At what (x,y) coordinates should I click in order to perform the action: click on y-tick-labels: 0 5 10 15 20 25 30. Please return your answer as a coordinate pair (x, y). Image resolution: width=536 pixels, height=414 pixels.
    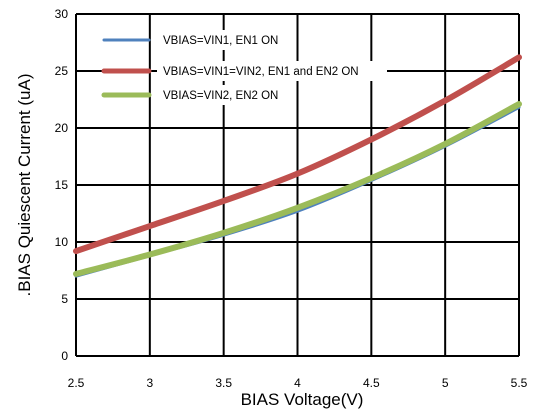
    Looking at the image, I should click on (62, 185).